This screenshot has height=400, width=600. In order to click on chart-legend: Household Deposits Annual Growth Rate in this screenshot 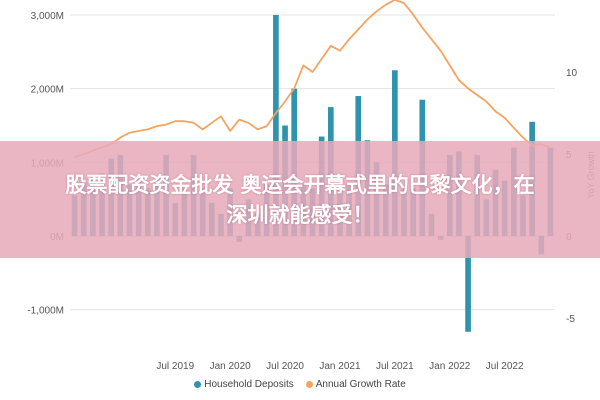, I will do `click(300, 384)`.